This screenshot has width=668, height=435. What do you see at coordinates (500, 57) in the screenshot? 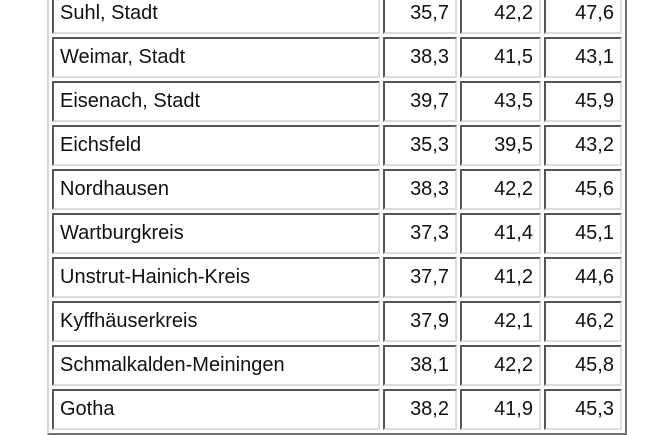
I see `value-cell-2: 41,5` at bounding box center [500, 57].